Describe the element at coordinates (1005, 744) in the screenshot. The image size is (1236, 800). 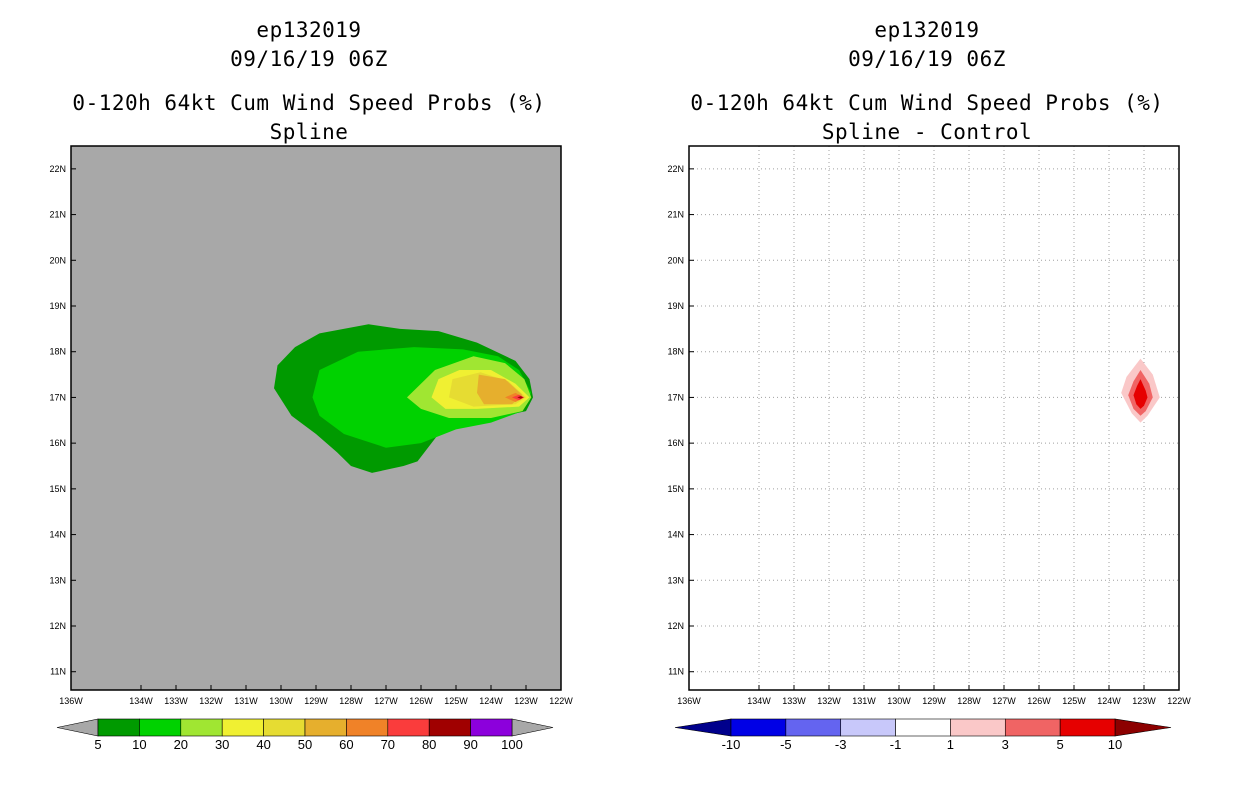
I see `colorbar-label: 3` at that location.